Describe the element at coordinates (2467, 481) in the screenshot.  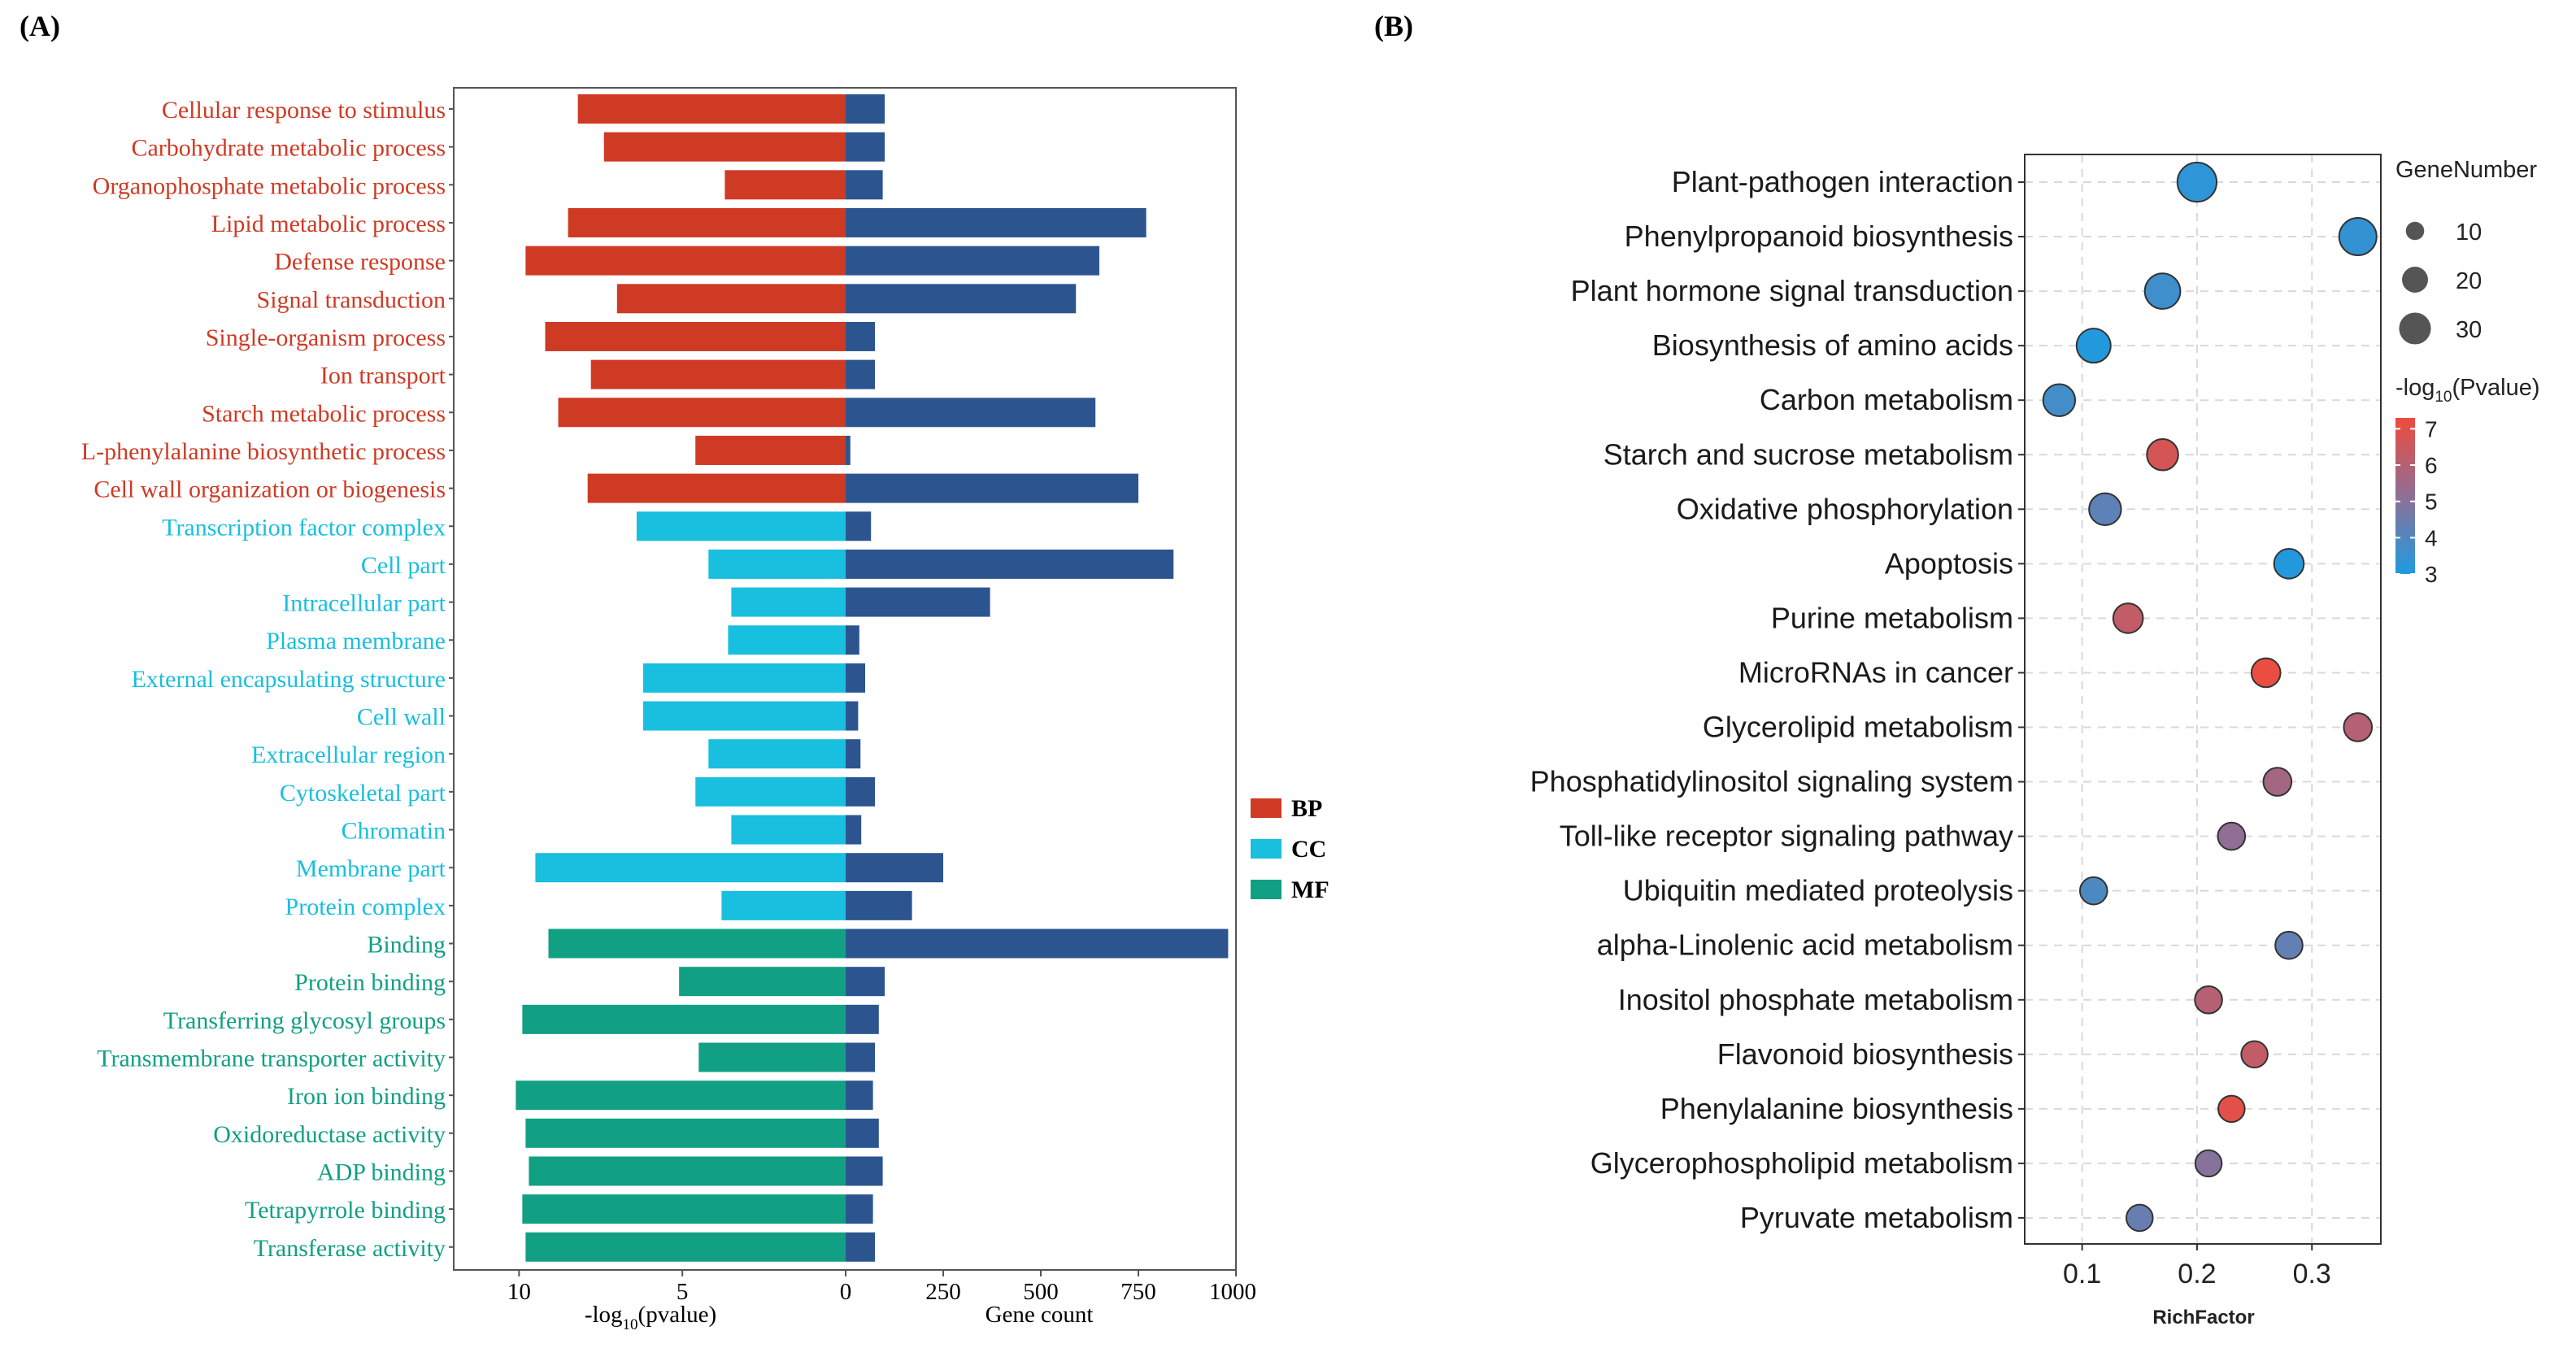
I see `chart-b-color-legend: -log10(Pvalue) 7 6 5 4 3` at that location.